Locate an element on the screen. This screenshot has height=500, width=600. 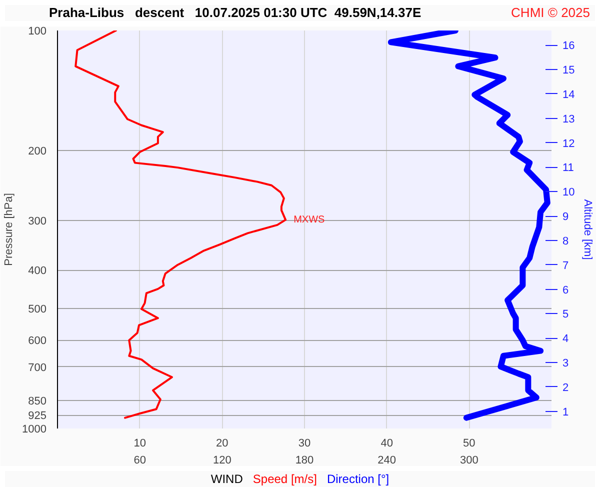
y-tick-label: 1000 is located at coordinates (34, 430).